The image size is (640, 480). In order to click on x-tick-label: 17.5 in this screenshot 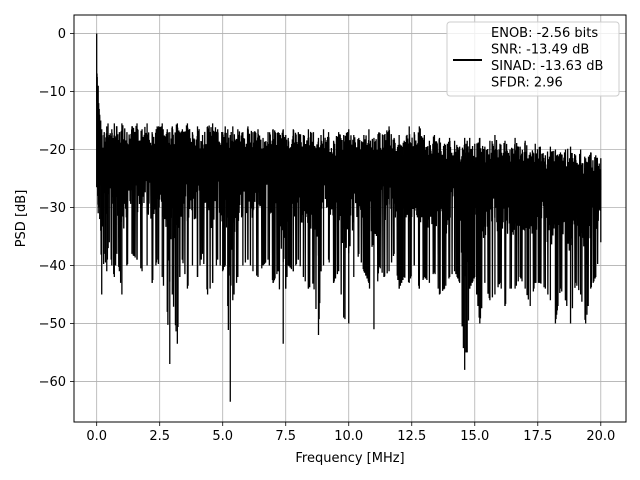, I will do `click(537, 436)`.